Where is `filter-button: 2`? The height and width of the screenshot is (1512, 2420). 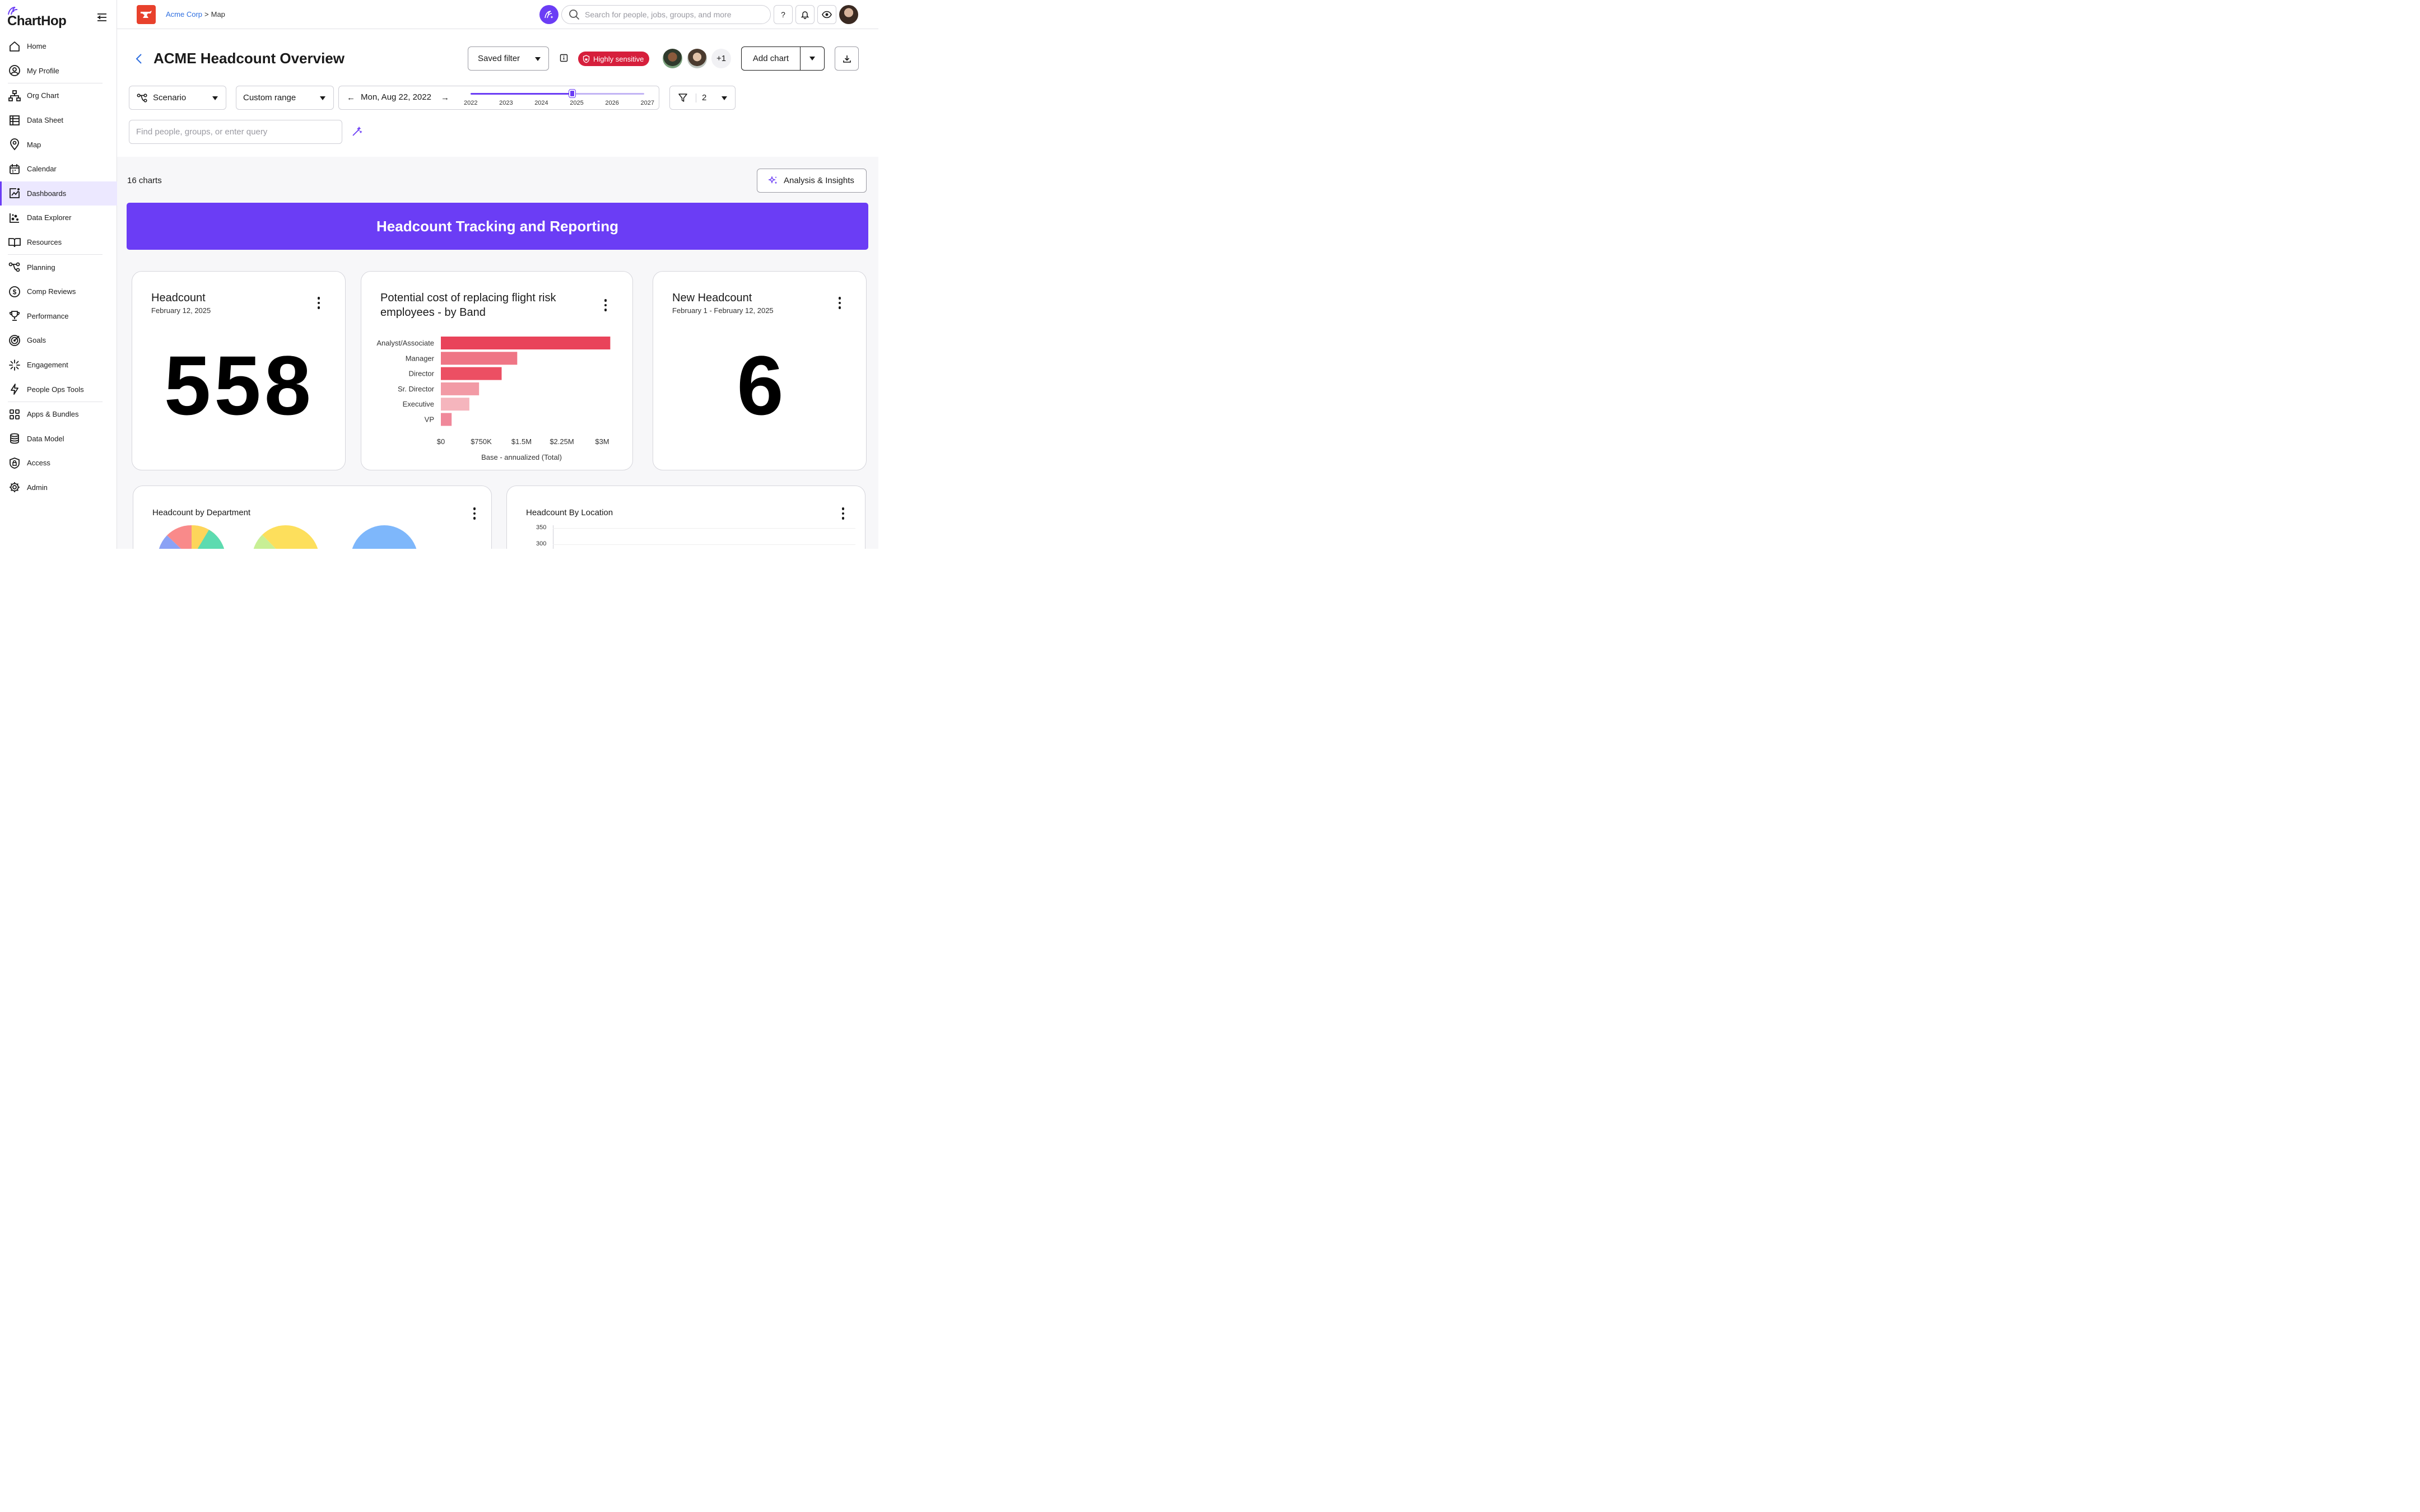
filter-button: 2 is located at coordinates (703, 98).